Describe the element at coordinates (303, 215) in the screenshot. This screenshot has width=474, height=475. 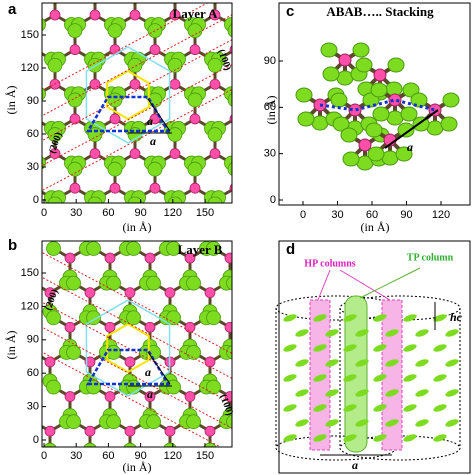
I see `x-tick-label: 0` at that location.